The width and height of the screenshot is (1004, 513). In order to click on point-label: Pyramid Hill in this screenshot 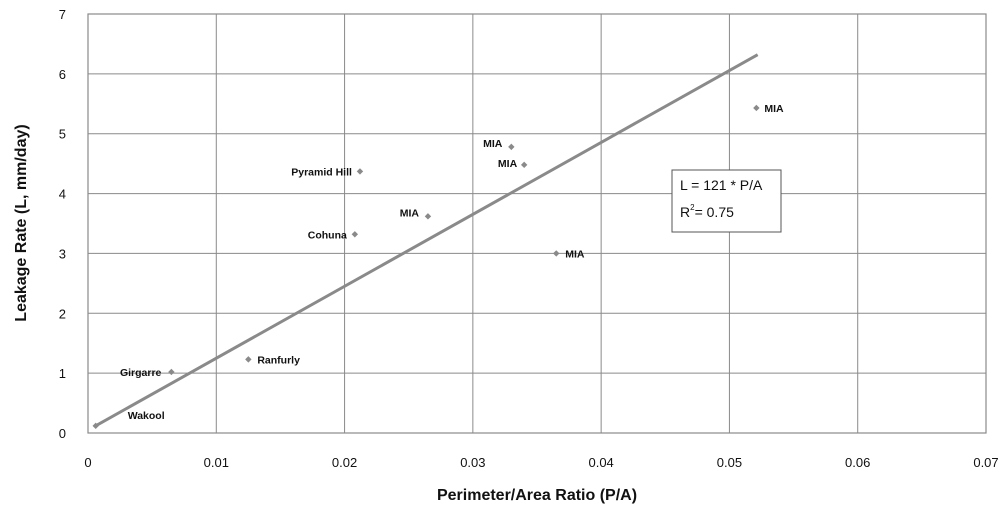, I will do `click(321, 172)`.